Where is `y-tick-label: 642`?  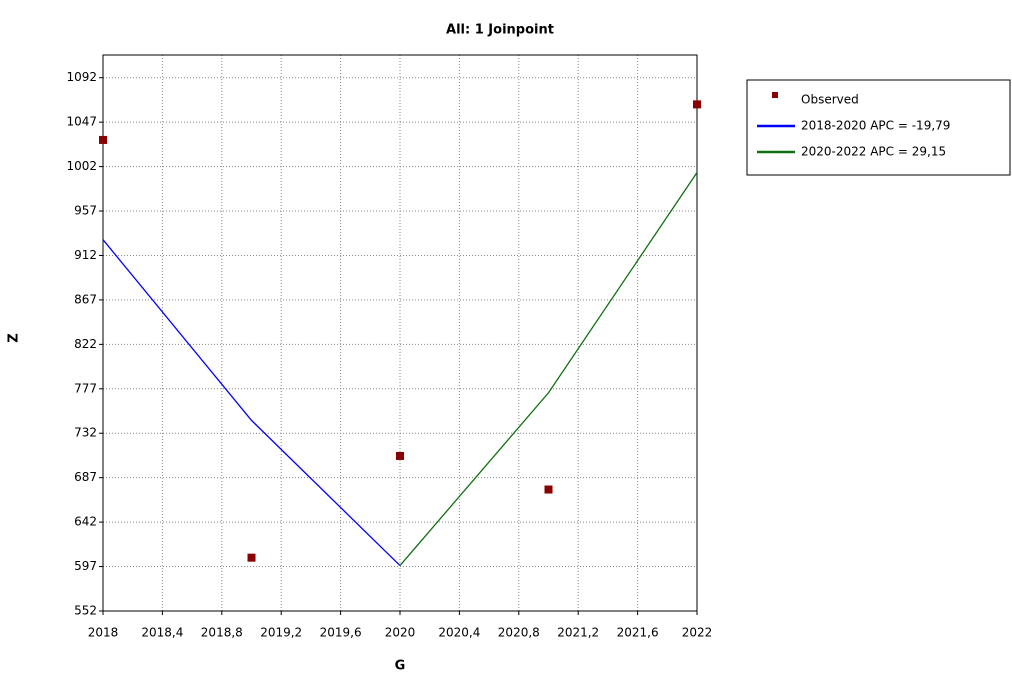 y-tick-label: 642 is located at coordinates (85, 522).